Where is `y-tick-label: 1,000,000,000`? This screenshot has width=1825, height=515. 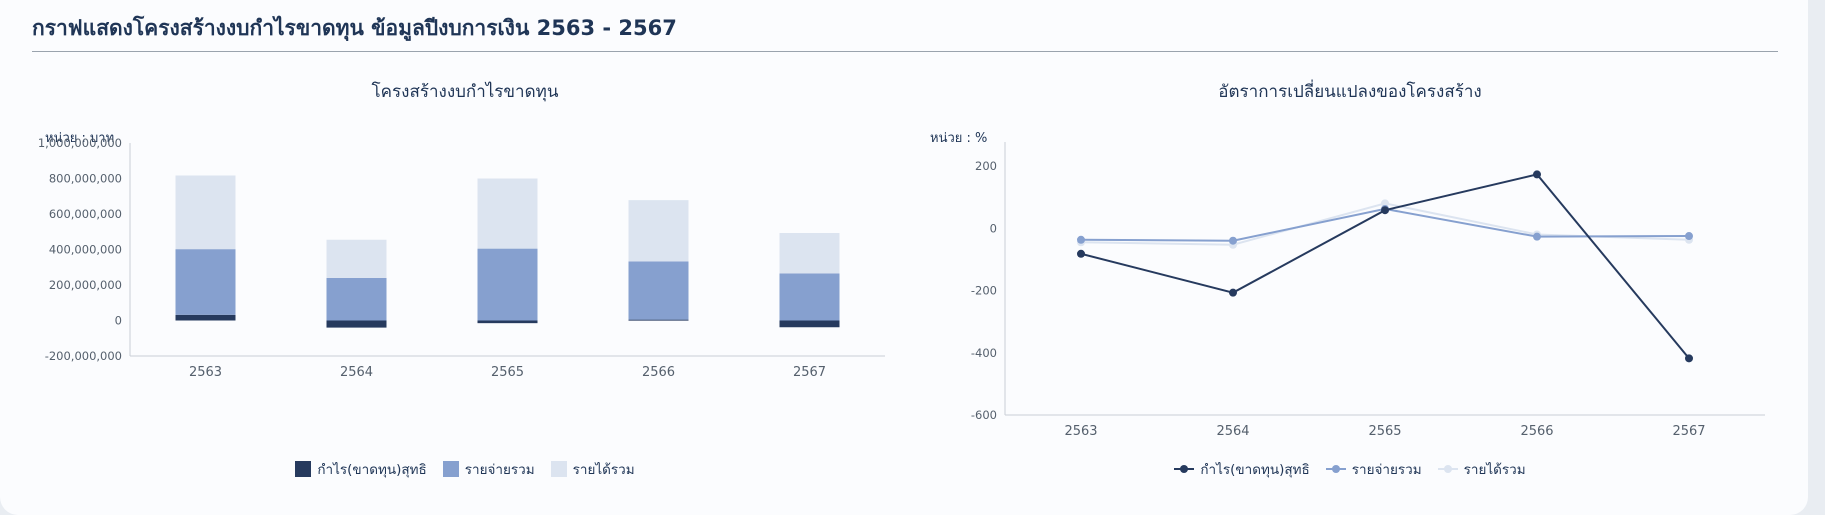
y-tick-label: 1,000,000,000 is located at coordinates (80, 143).